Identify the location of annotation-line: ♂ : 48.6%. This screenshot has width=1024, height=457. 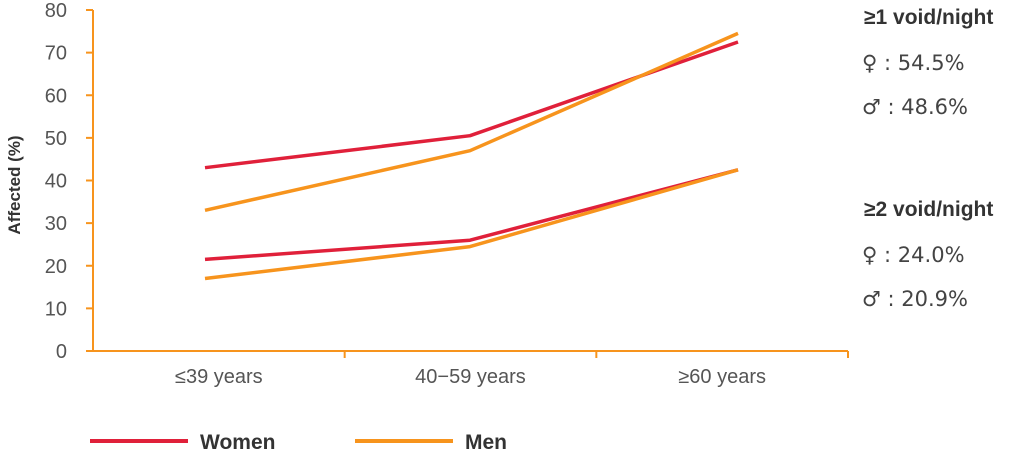
(915, 107).